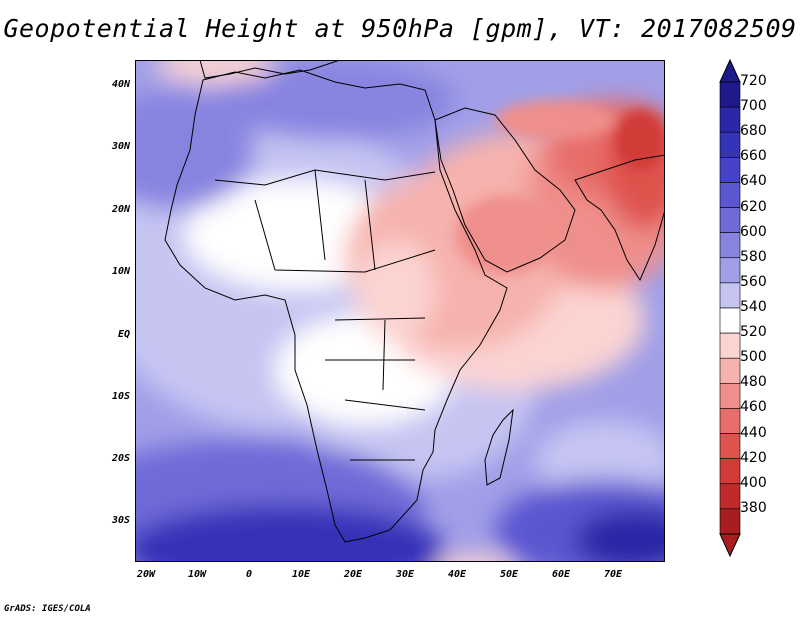 Image resolution: width=800 pixels, height=618 pixels. I want to click on colorbar-label: 540, so click(753, 307).